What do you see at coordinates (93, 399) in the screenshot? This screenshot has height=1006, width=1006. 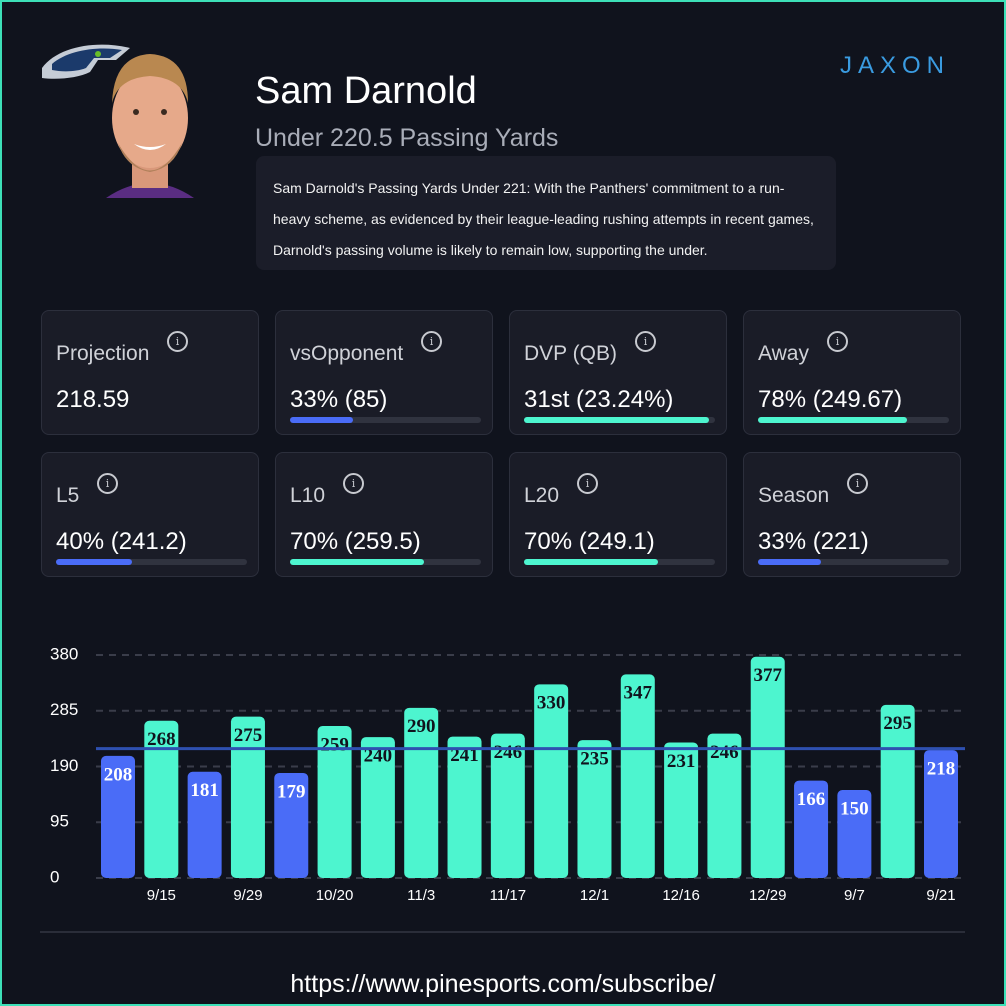 I see `card-value: 218.59` at bounding box center [93, 399].